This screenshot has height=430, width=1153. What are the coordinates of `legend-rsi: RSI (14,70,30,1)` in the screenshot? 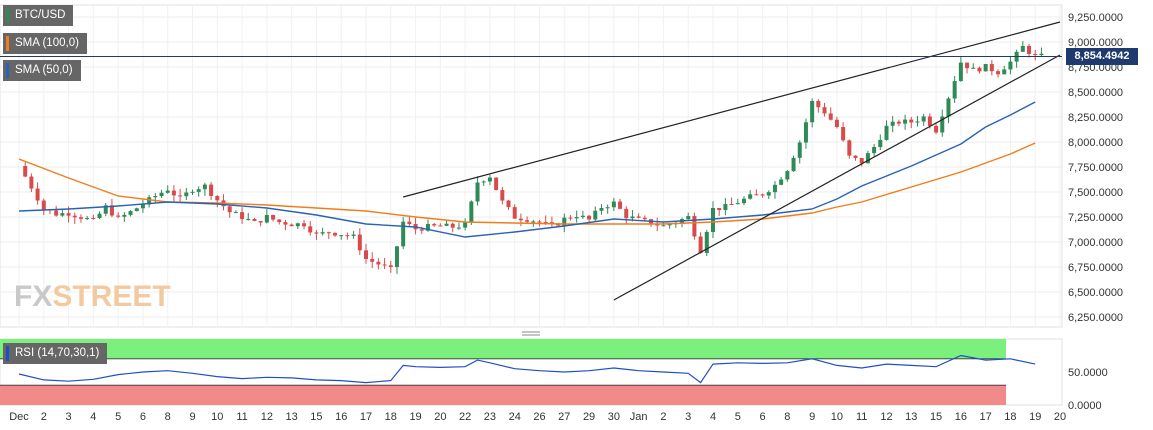 It's located at (55, 353).